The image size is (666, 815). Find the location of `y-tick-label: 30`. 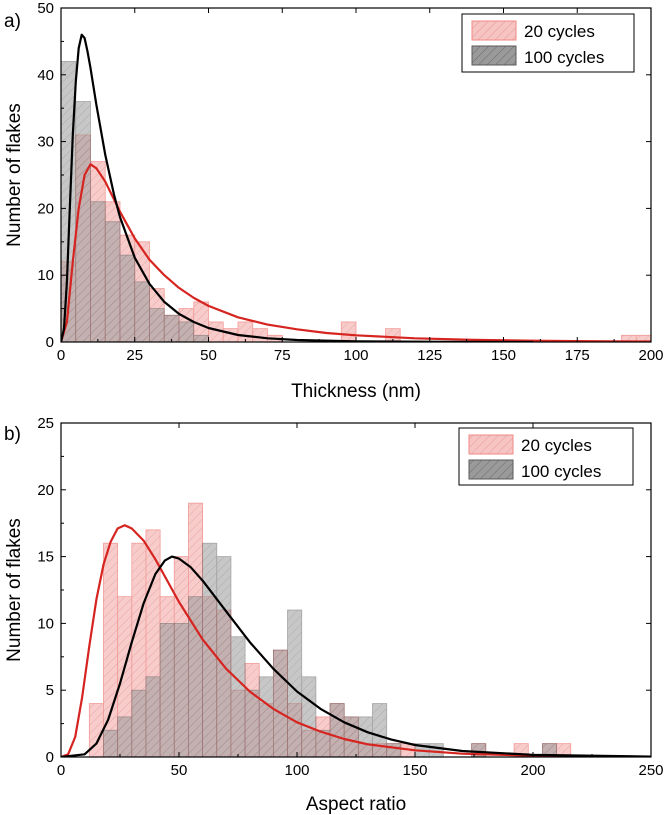

y-tick-label: 30 is located at coordinates (45, 142).